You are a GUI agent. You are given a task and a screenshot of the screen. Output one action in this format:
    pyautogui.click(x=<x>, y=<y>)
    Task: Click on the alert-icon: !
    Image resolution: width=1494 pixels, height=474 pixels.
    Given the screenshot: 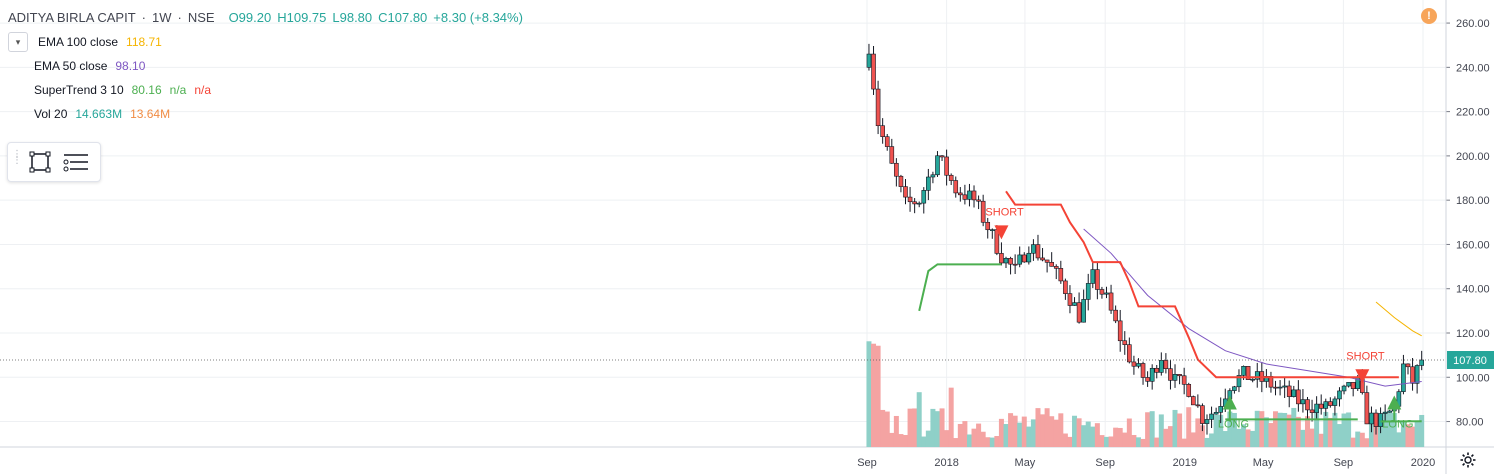 What is the action you would take?
    pyautogui.click(x=1429, y=16)
    